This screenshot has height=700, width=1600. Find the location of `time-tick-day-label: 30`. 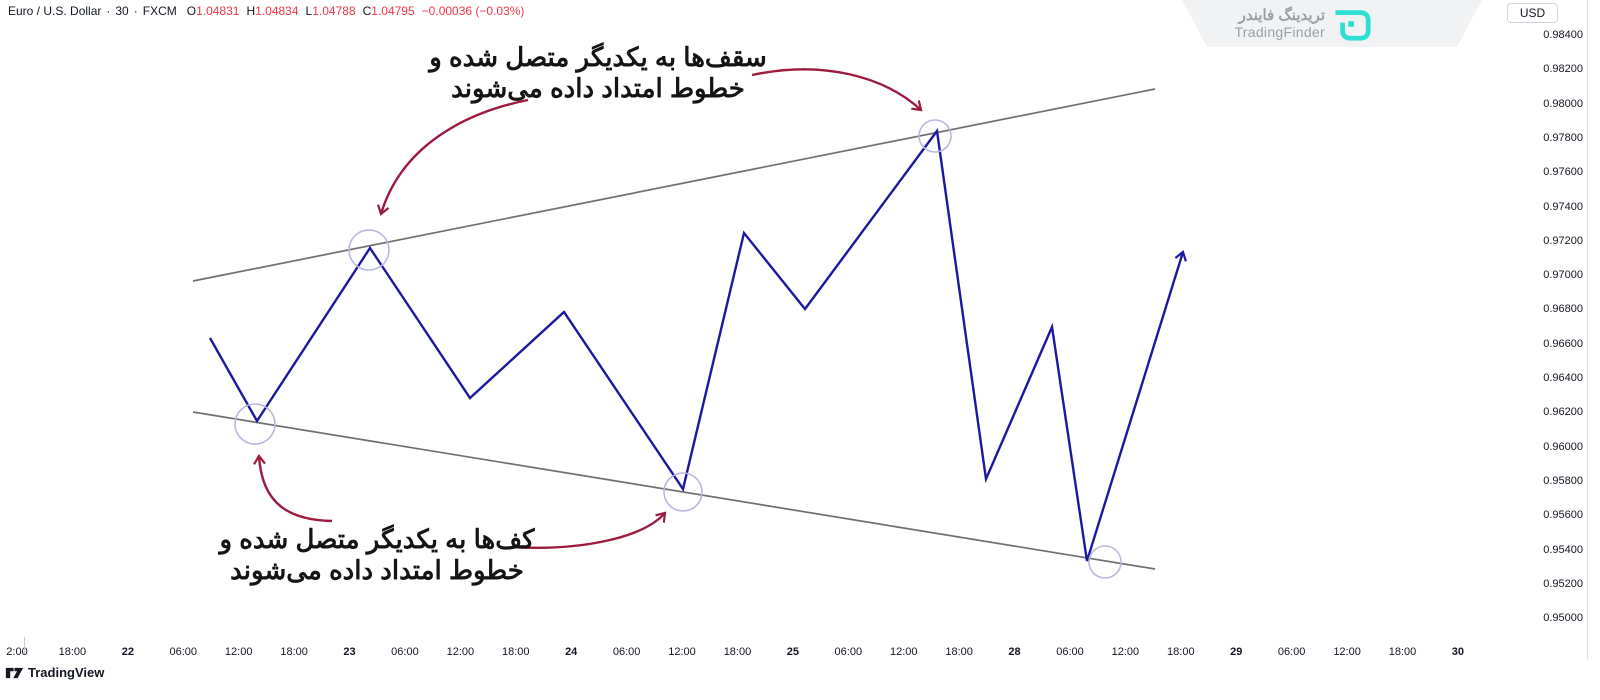

time-tick-day-label: 30 is located at coordinates (1458, 652).